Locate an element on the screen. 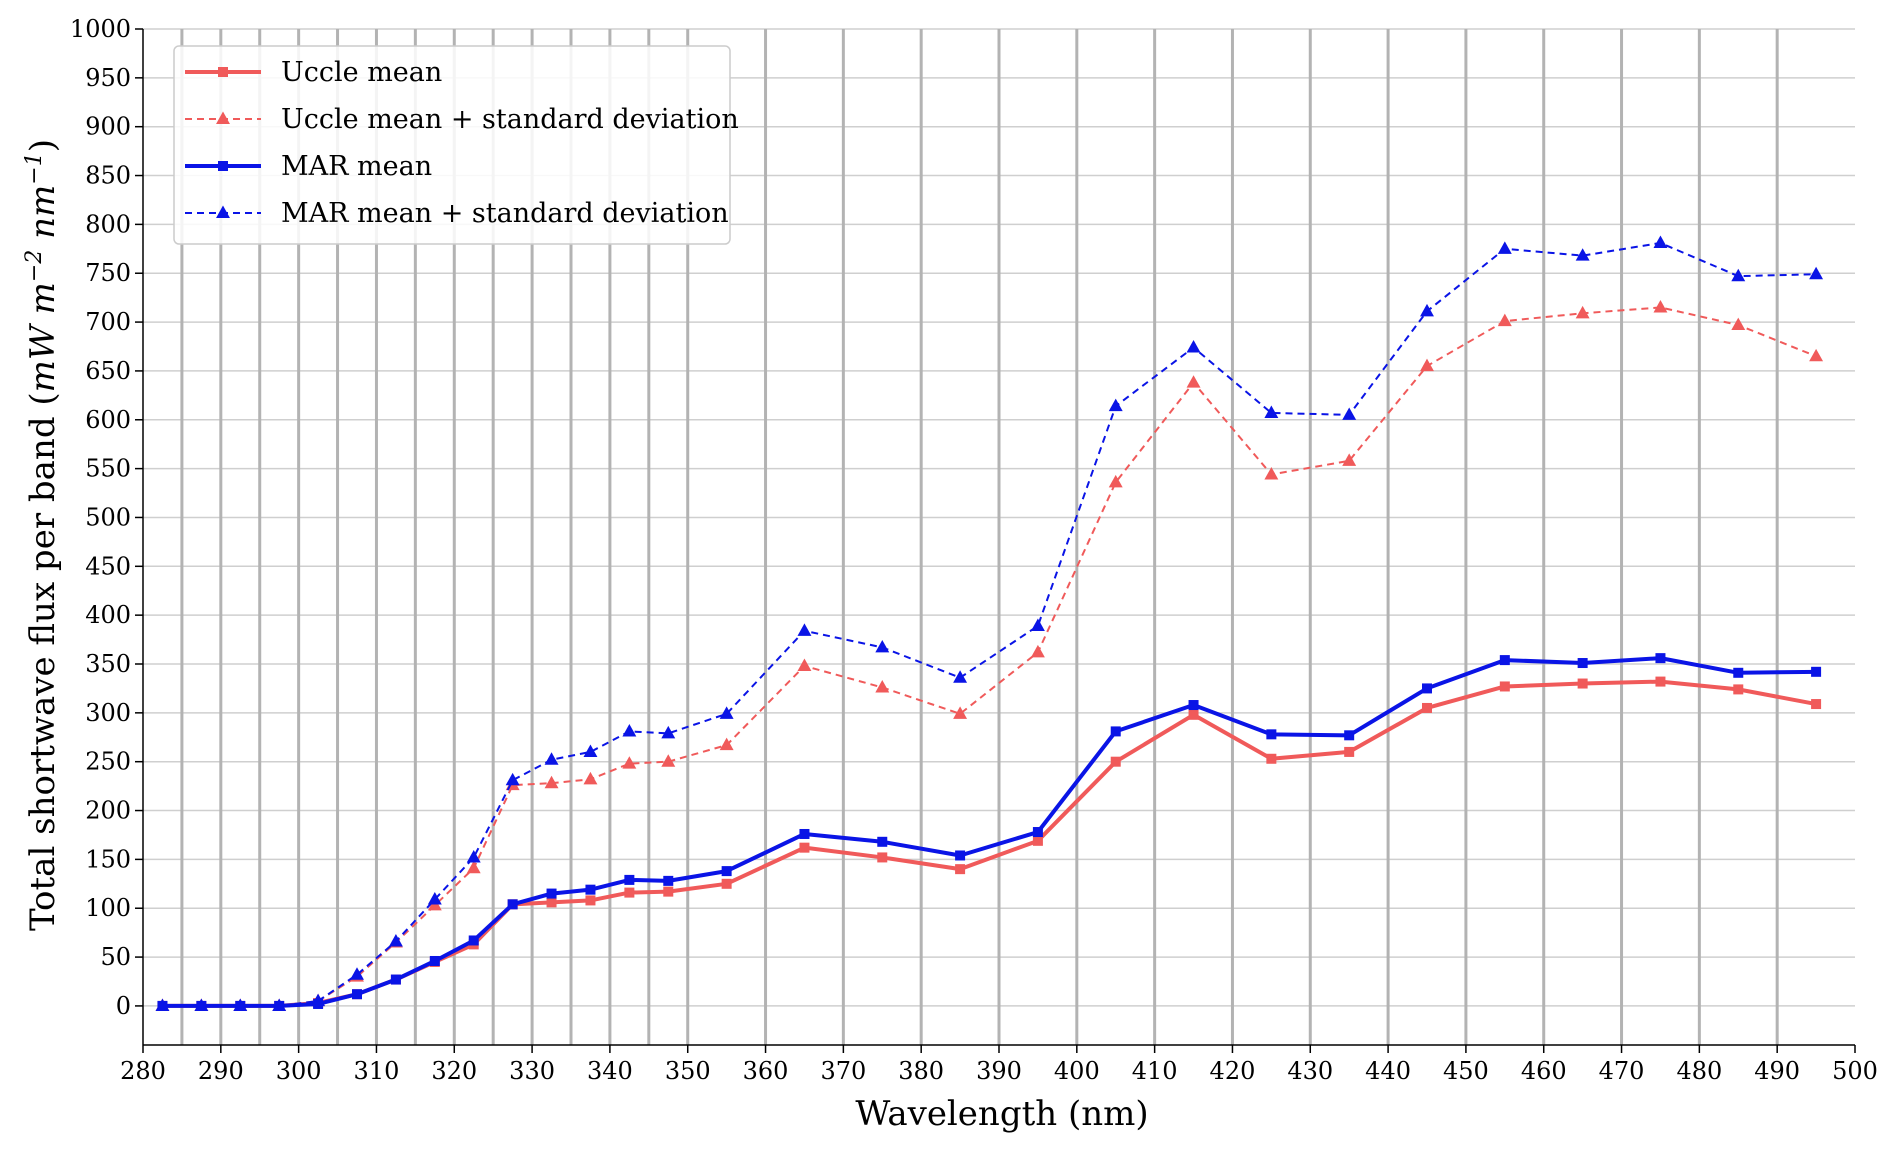  legend-label: Uccle mean is located at coordinates (361, 72).